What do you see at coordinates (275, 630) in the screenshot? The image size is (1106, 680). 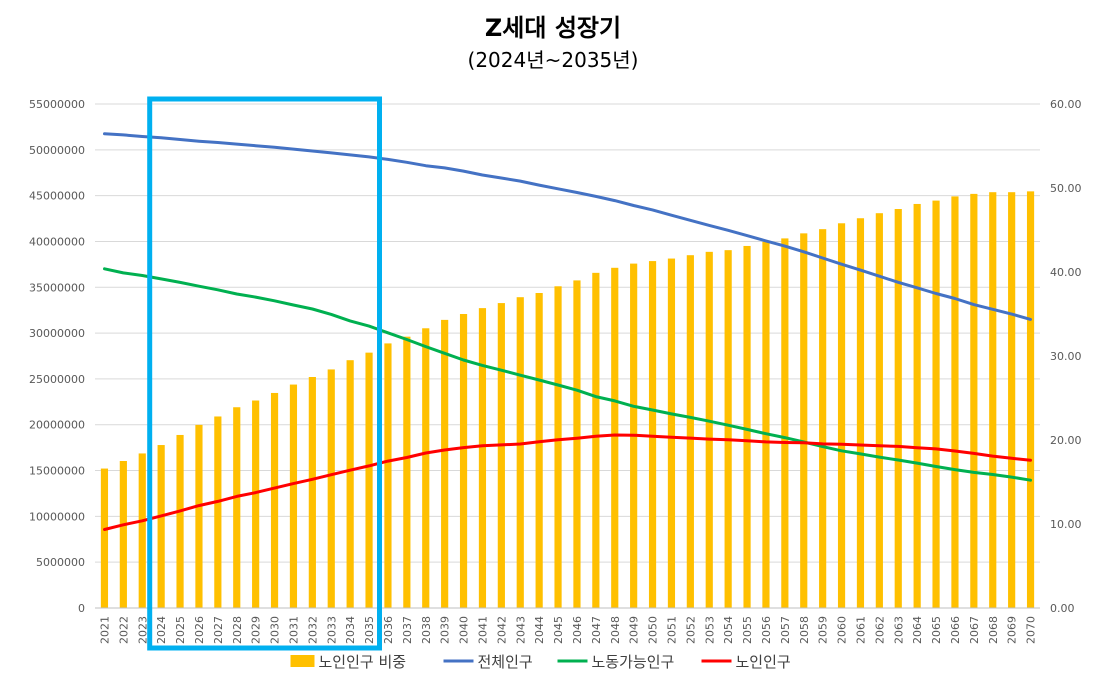 I see `x-tick-label: 2030` at bounding box center [275, 630].